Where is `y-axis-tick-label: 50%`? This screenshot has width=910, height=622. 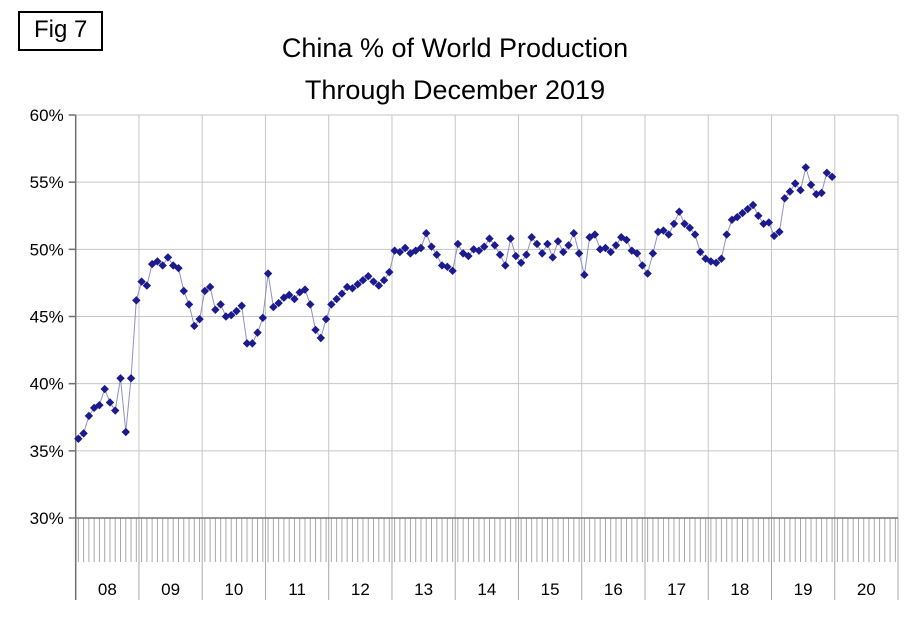
y-axis-tick-label: 50% is located at coordinates (47, 249).